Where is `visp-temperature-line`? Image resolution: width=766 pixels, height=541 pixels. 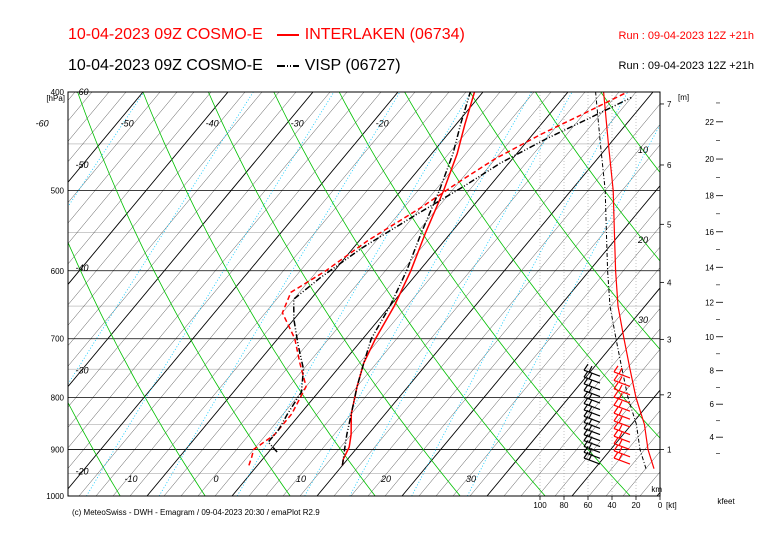
visp-temperature-line is located at coordinates (406, 279).